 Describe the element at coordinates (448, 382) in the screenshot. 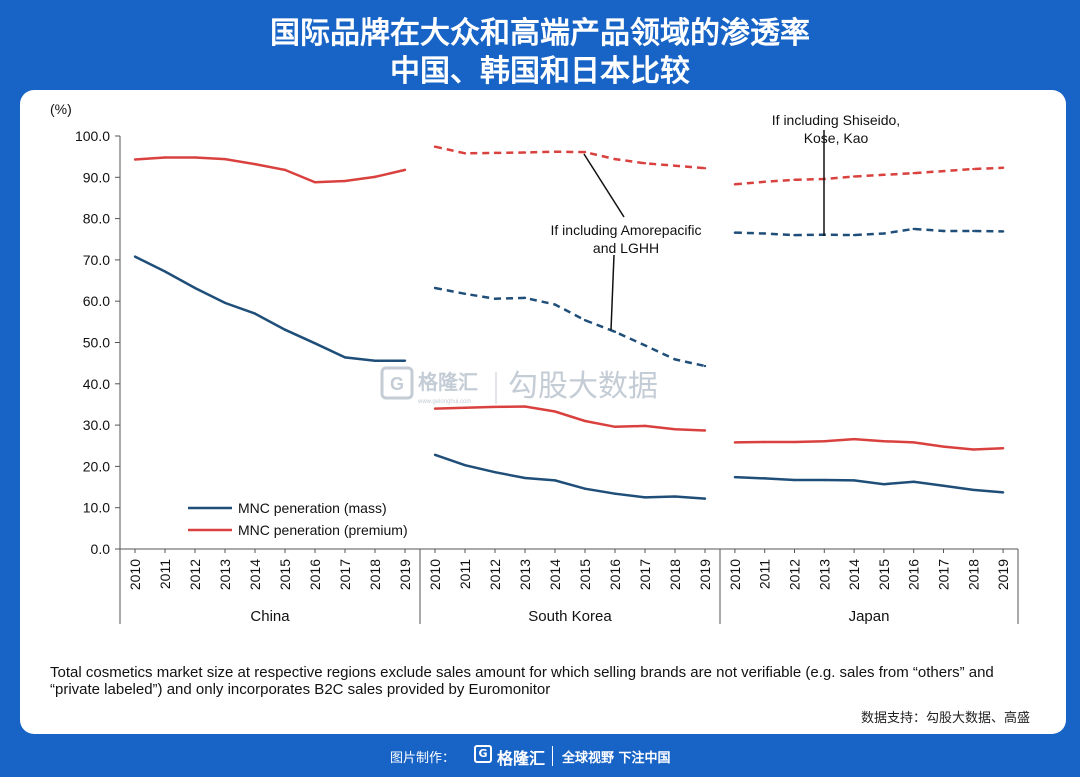

I see `watermark-brand: 格隆汇` at that location.